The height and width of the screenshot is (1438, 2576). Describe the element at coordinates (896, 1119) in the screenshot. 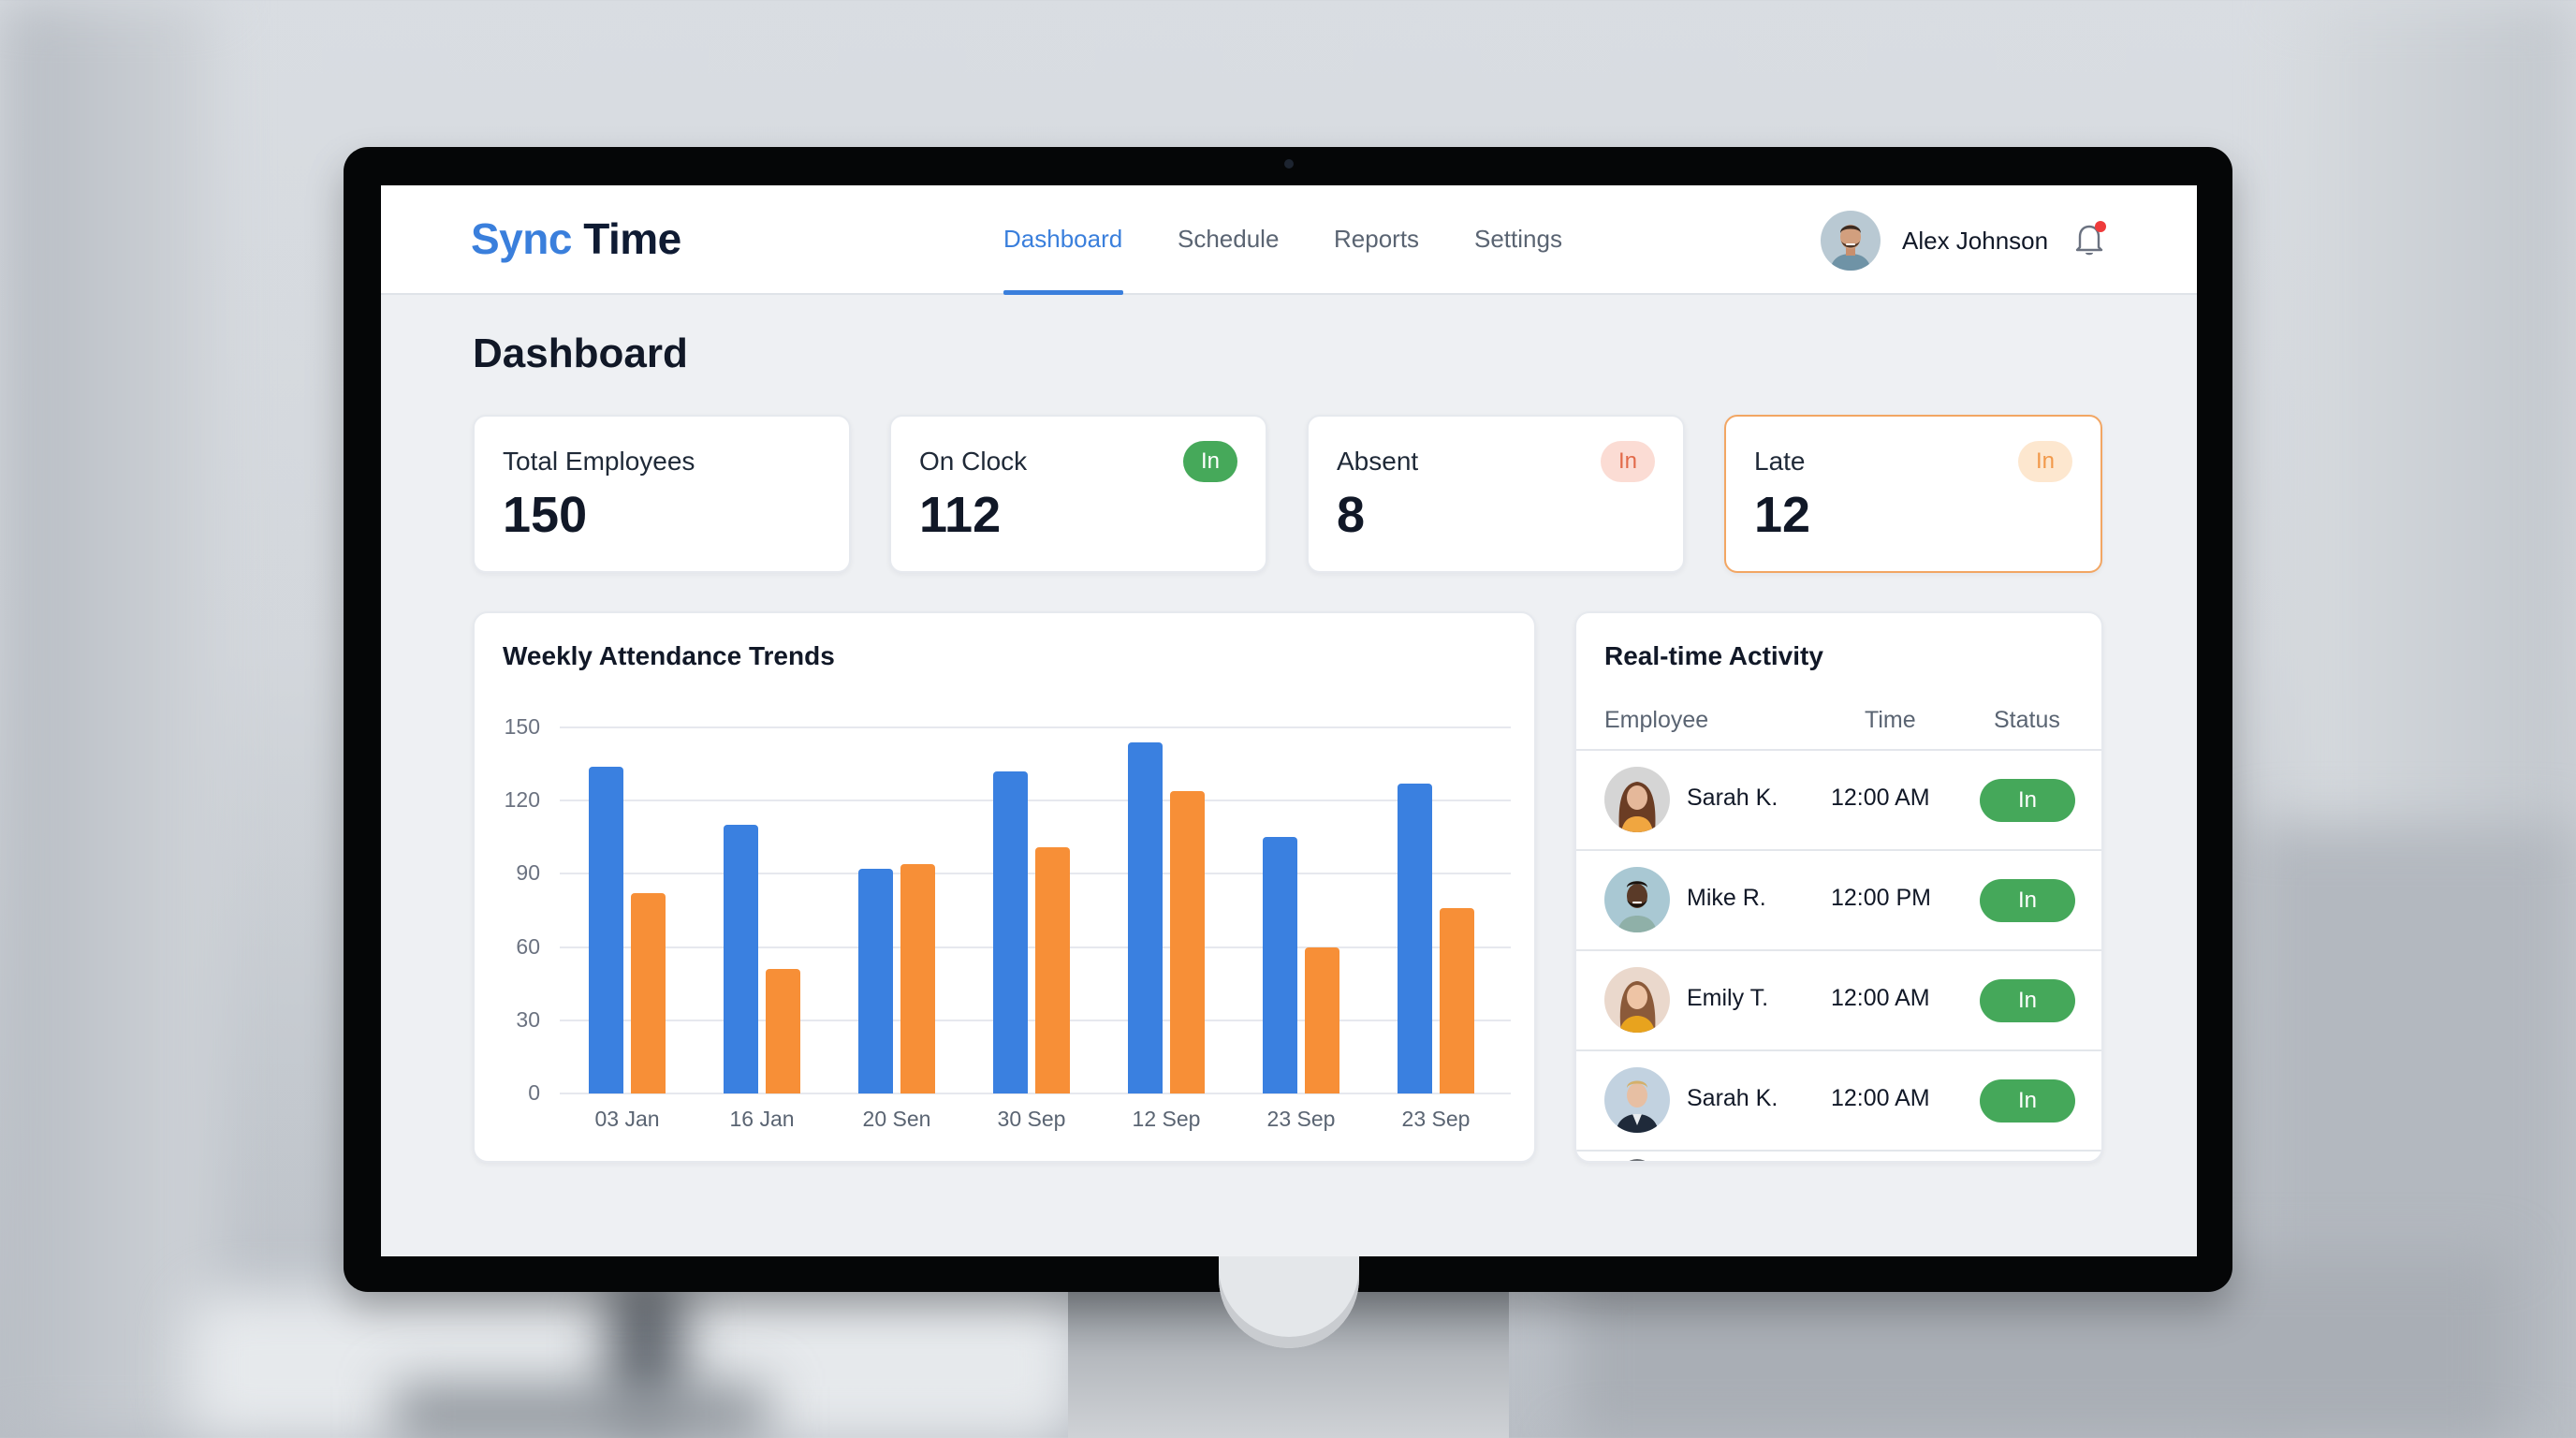

I see `x-axis-tick: 20 Sen` at that location.